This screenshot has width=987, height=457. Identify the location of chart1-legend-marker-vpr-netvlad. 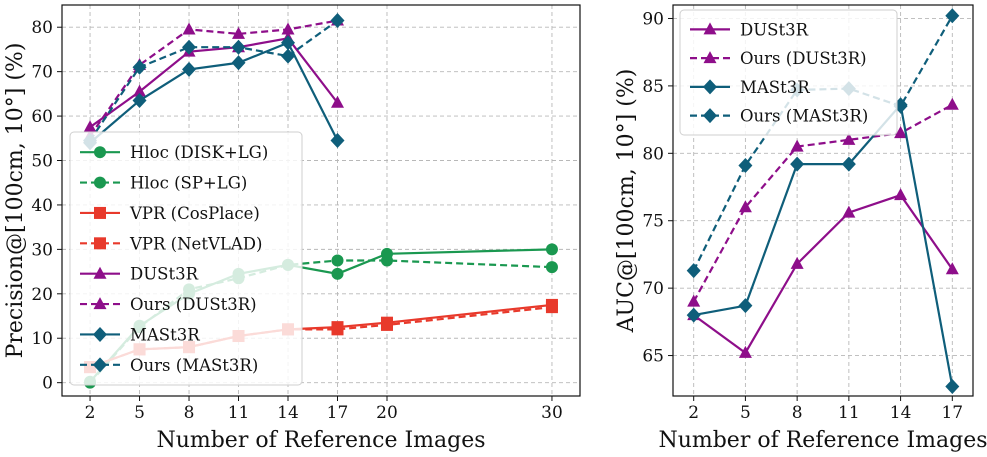
(100, 243).